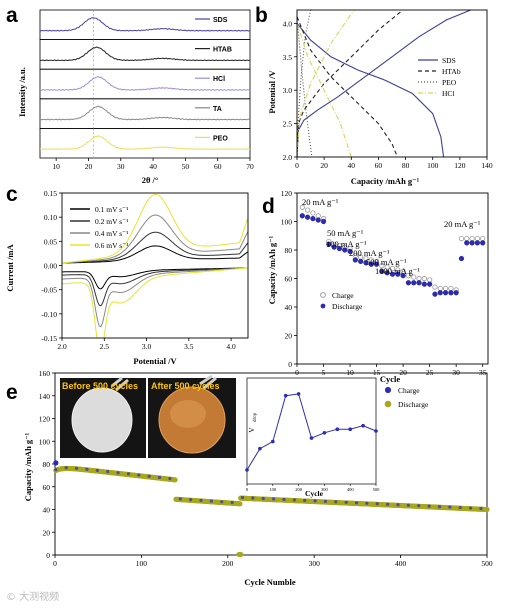 This screenshot has height=609, width=507. I want to click on ytick-label: 4.0, so click(288, 23).